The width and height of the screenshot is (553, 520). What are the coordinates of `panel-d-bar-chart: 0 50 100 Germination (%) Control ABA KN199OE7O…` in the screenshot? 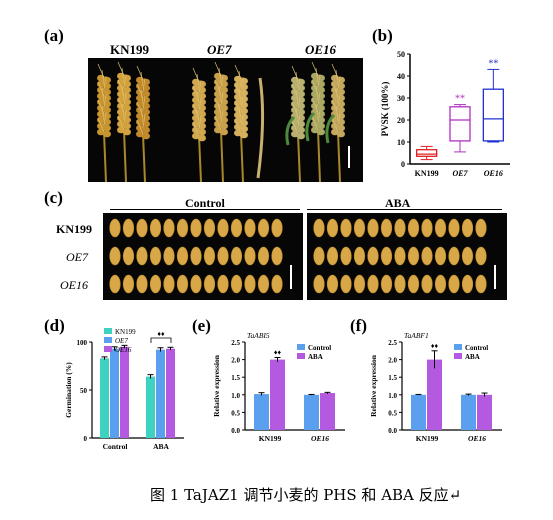 It's located at (124, 389).